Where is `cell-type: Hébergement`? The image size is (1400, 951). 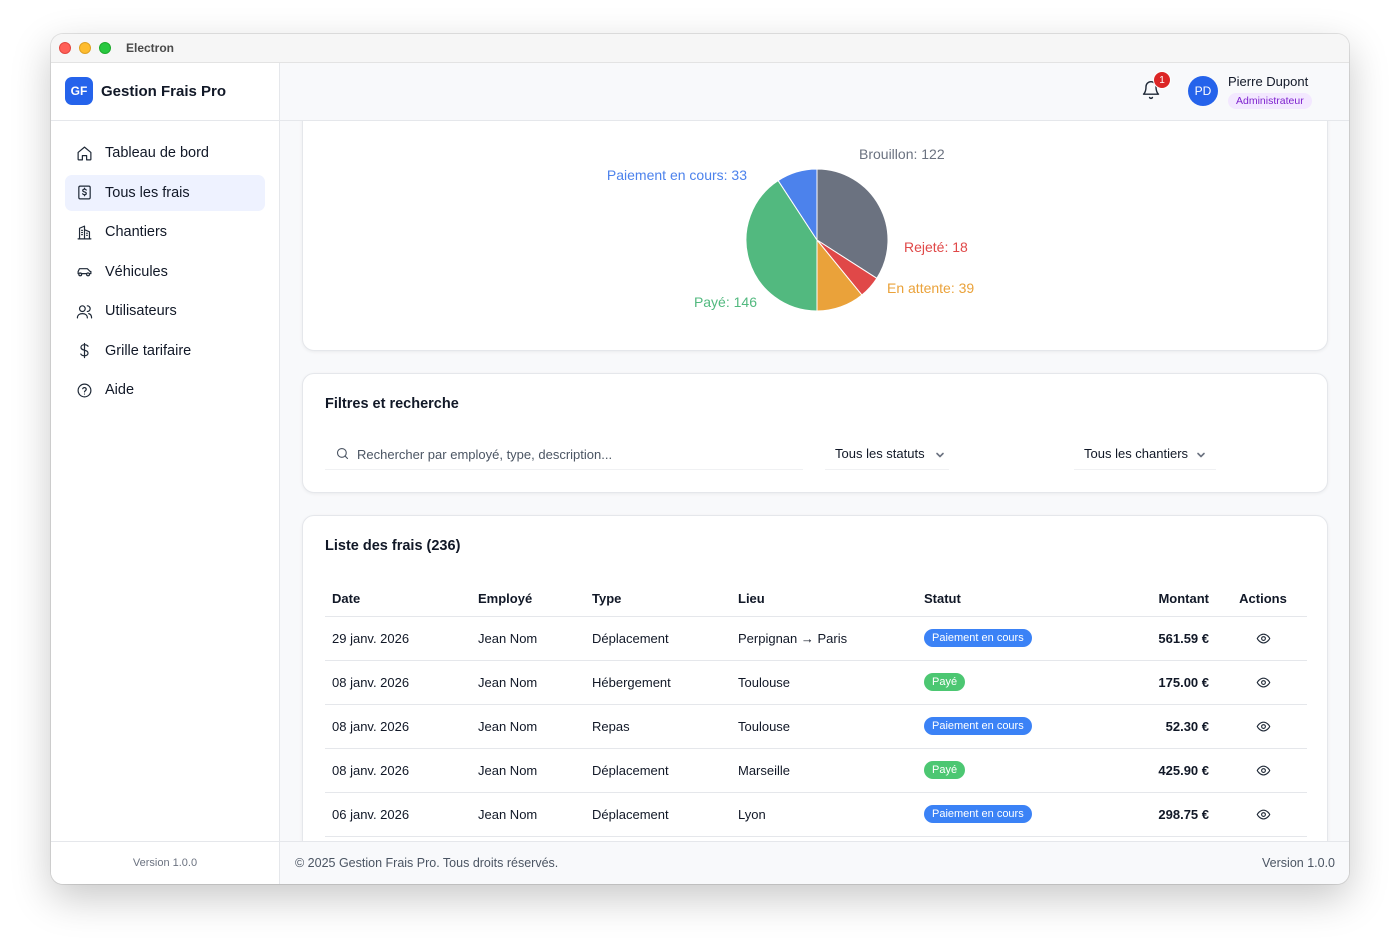 cell-type: Hébergement is located at coordinates (658, 682).